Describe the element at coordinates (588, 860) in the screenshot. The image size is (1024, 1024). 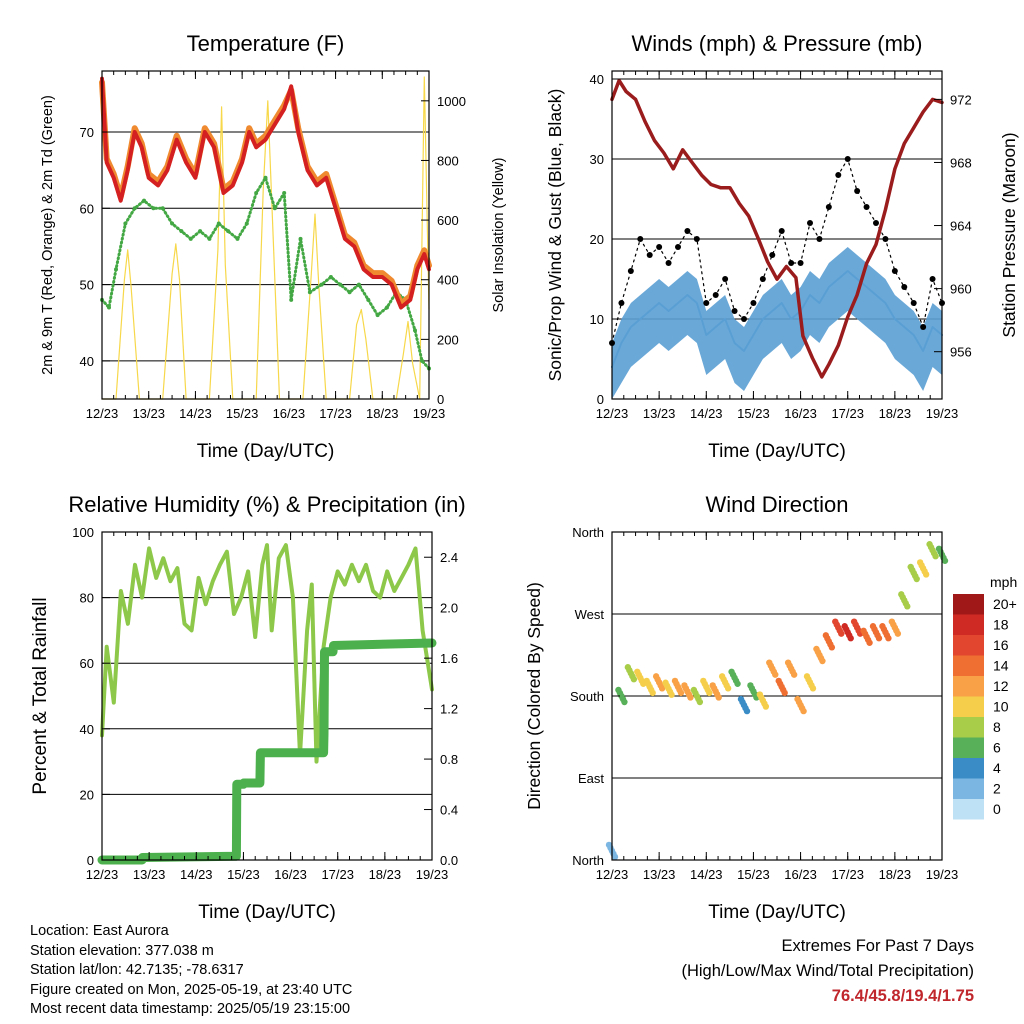
I see `y-tick-label: North` at that location.